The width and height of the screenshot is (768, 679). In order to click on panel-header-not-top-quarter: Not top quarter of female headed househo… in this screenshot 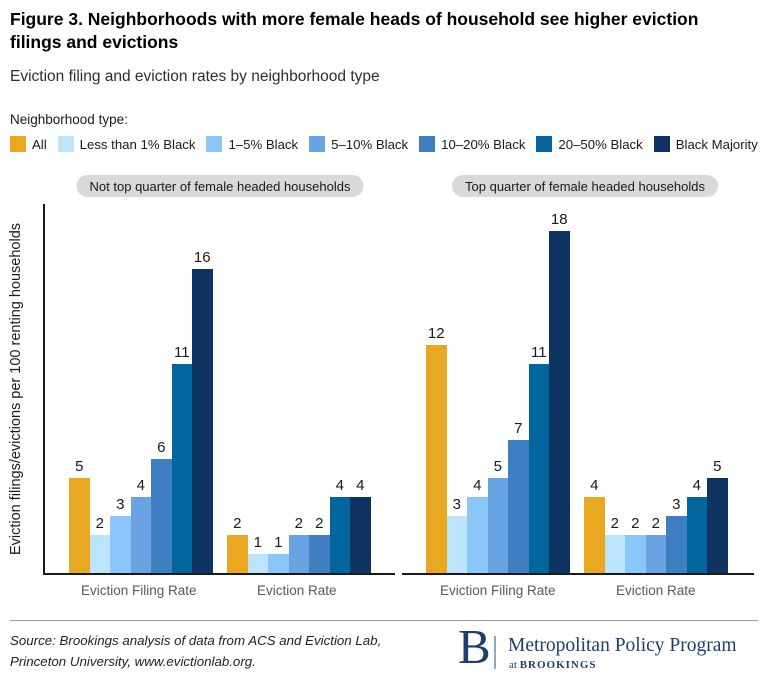, I will do `click(220, 186)`.